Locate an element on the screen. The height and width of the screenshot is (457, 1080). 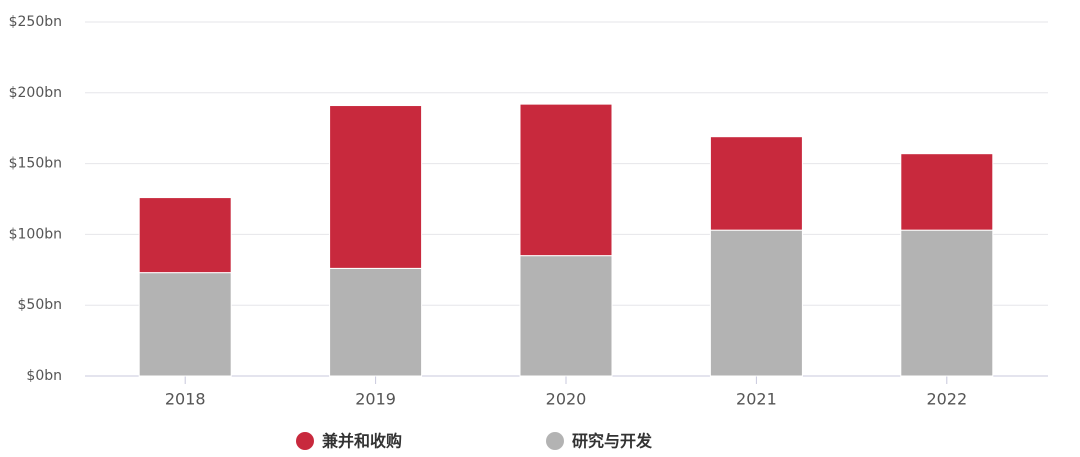
x-tick-label: 2022 is located at coordinates (946, 399).